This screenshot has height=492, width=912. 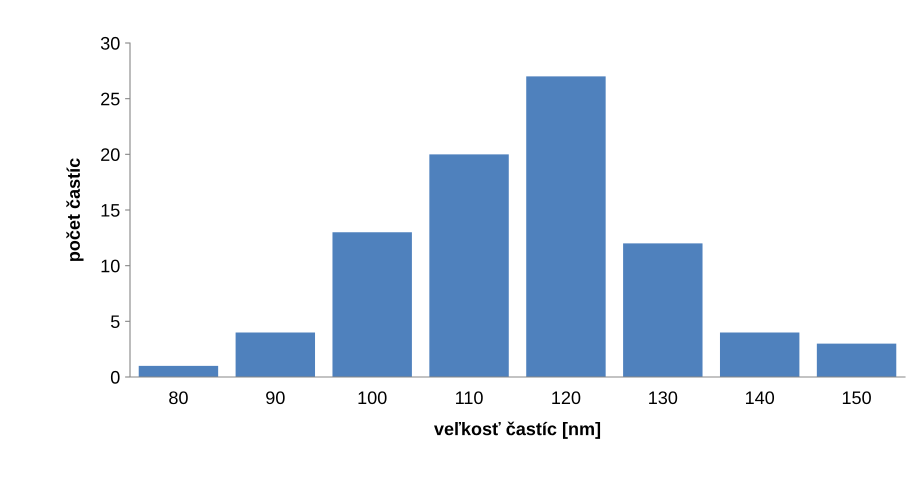 I want to click on x-tick-label: 80, so click(x=178, y=397).